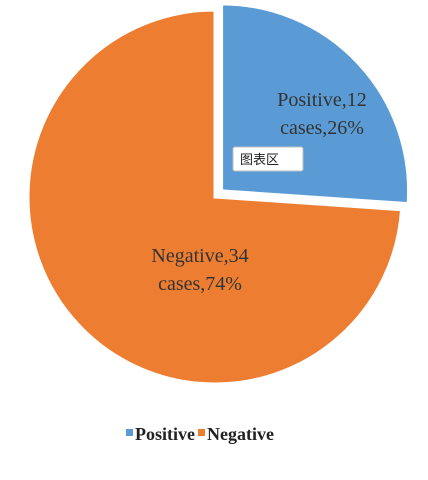 Image resolution: width=428 pixels, height=480 pixels. I want to click on tooltip-box, so click(268, 159).